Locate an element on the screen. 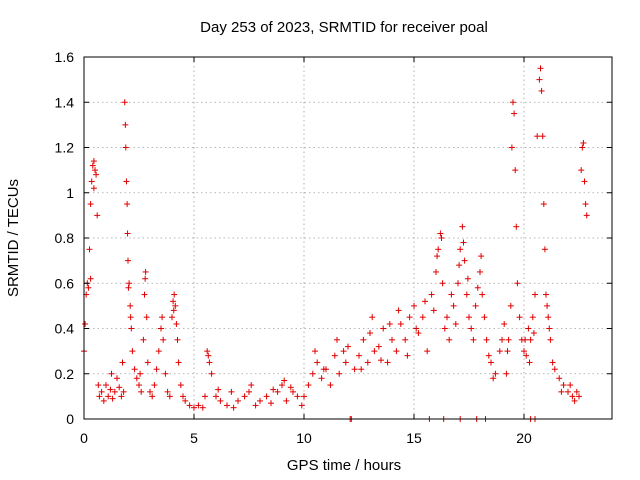 This screenshot has width=640, height=480. y-tick-label: 1 is located at coordinates (70, 193).